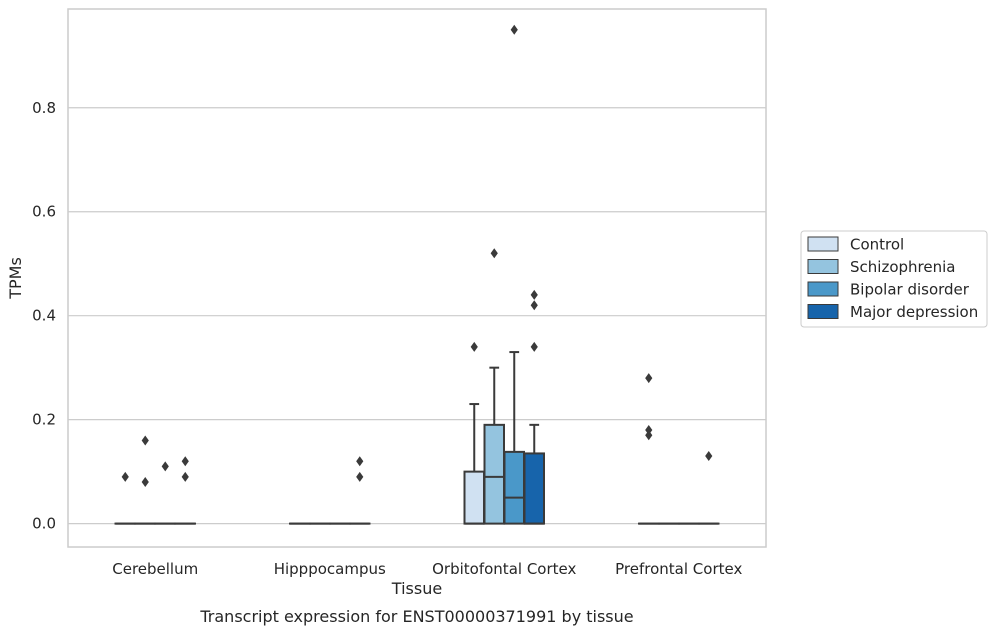 The width and height of the screenshot is (997, 634). I want to click on y-tick-label: 0.0, so click(44, 524).